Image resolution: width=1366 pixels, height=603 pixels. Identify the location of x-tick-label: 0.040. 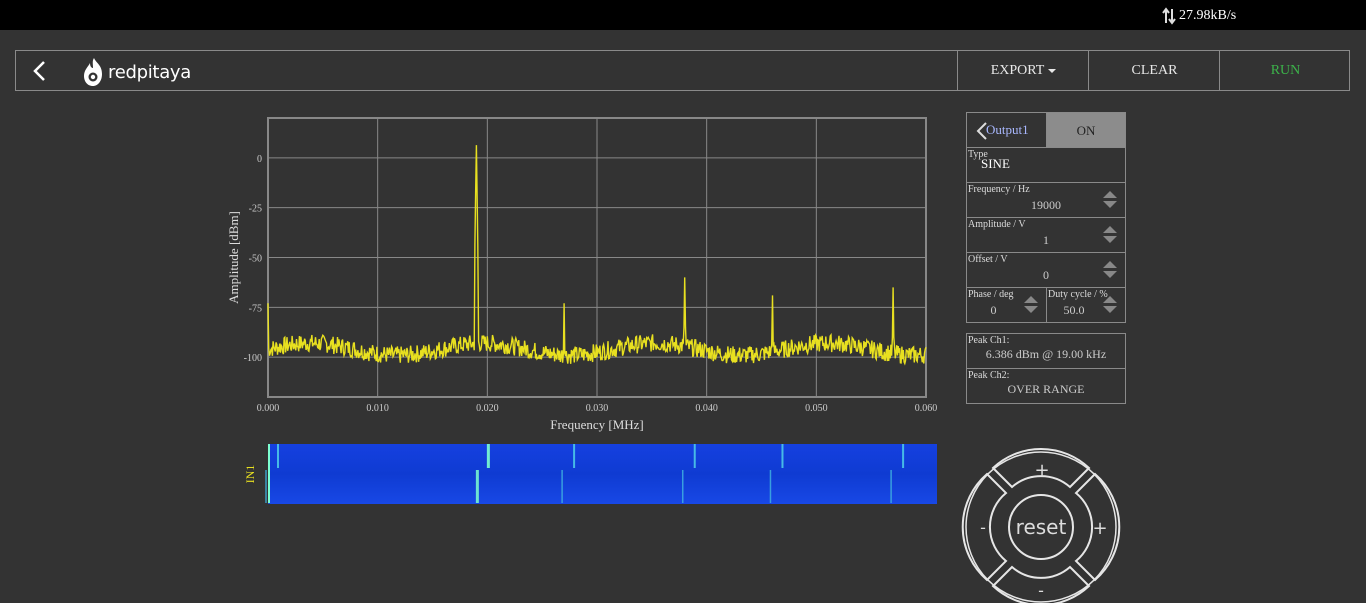
(706, 408).